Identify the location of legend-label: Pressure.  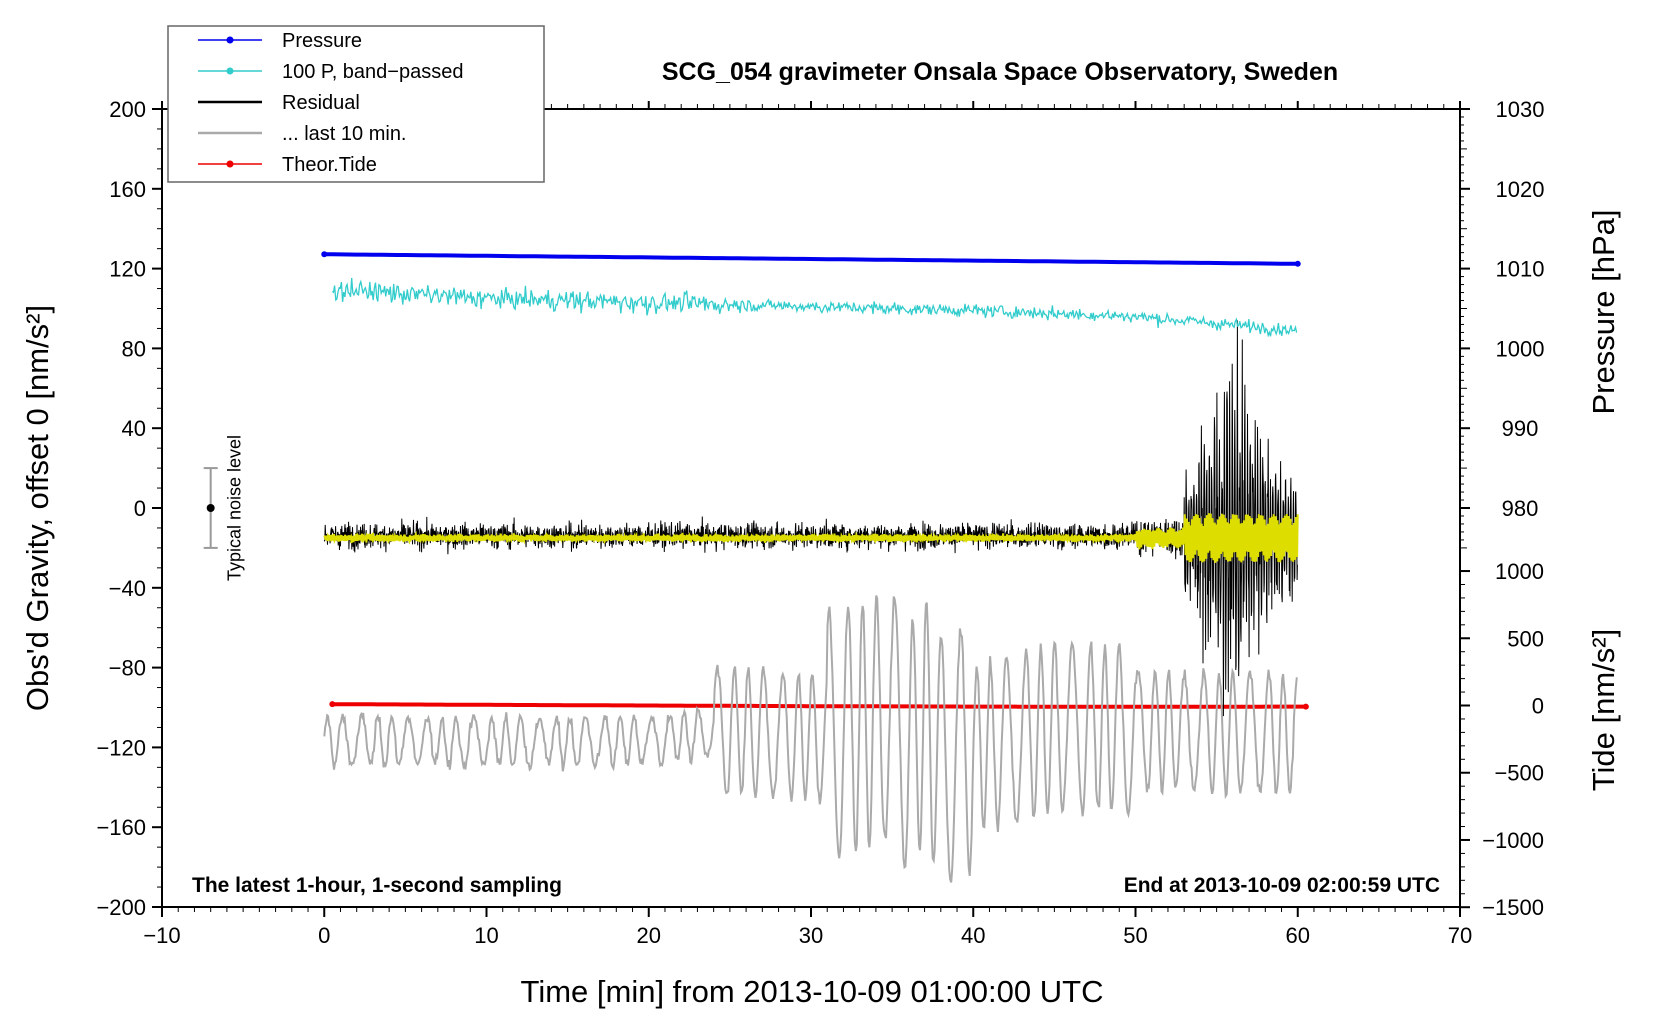
(322, 41).